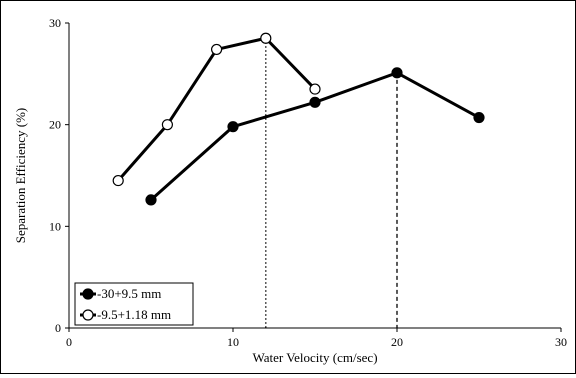 This screenshot has width=576, height=378. I want to click on y-tick-label: 30, so click(55, 23).